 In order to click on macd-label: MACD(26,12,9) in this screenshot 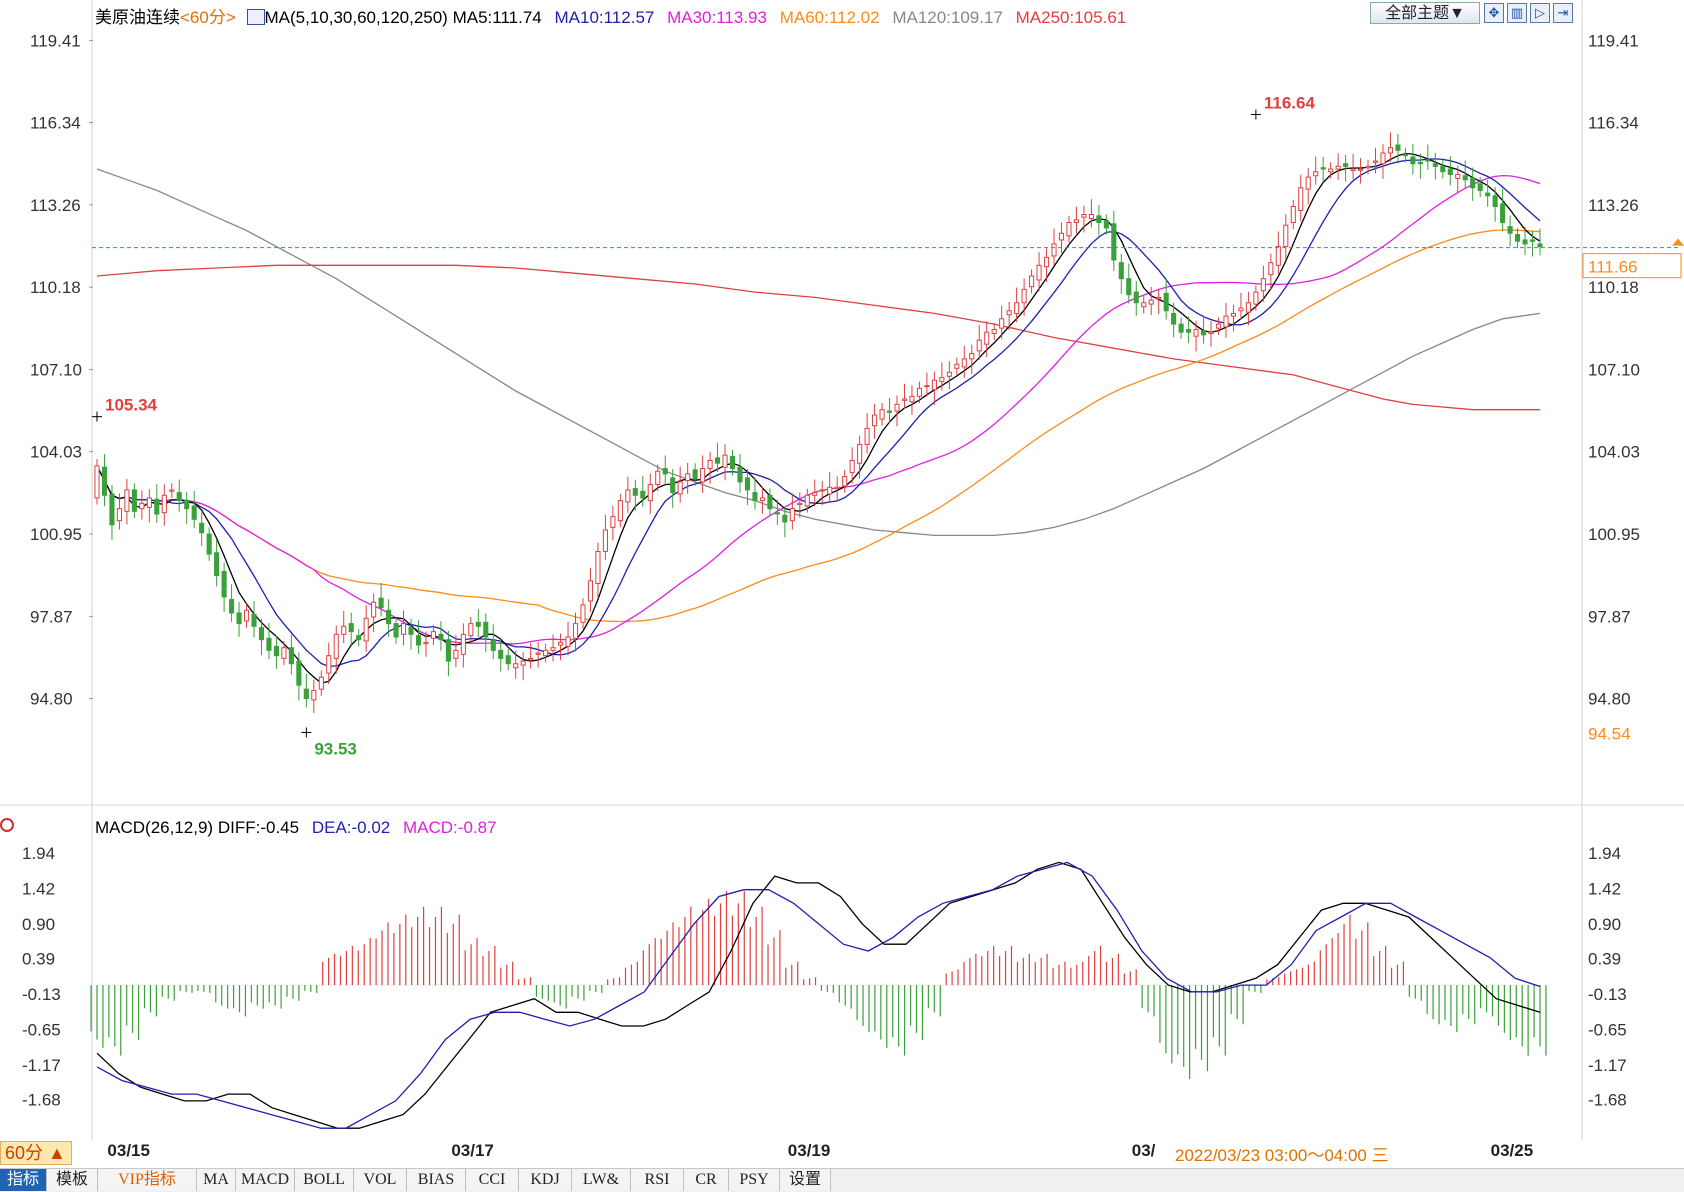, I will do `click(154, 827)`.